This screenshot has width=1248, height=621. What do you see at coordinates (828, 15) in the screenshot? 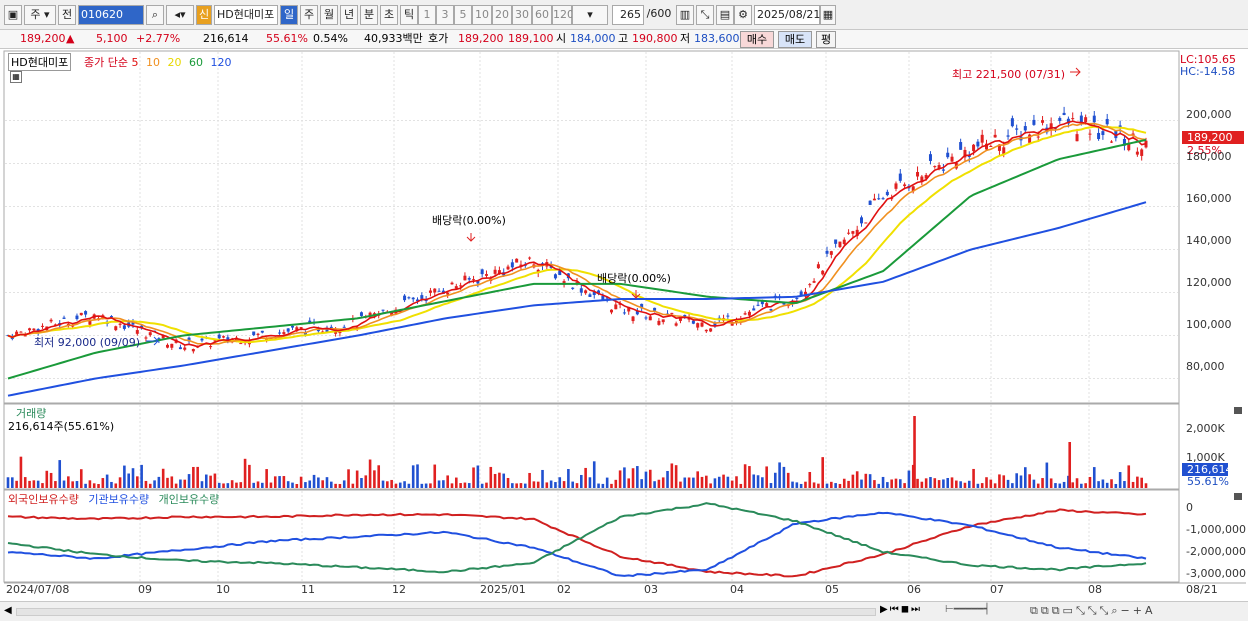
I see `calendar-icon: ▦` at bounding box center [828, 15].